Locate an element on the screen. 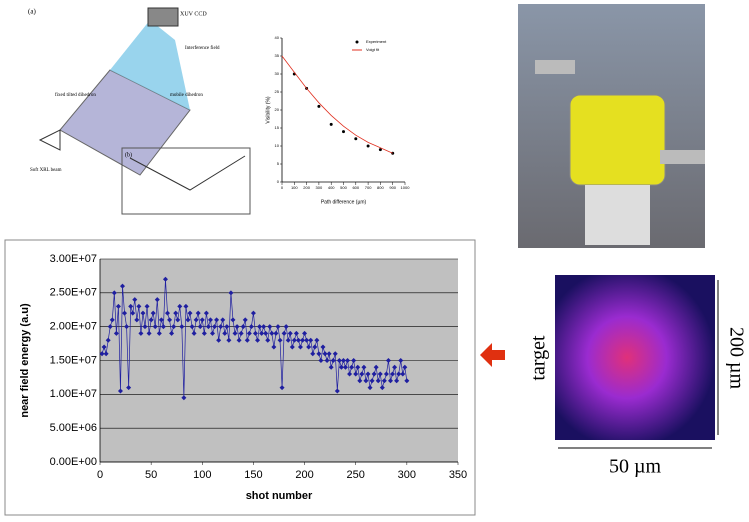  beam-image is located at coordinates (635, 357).